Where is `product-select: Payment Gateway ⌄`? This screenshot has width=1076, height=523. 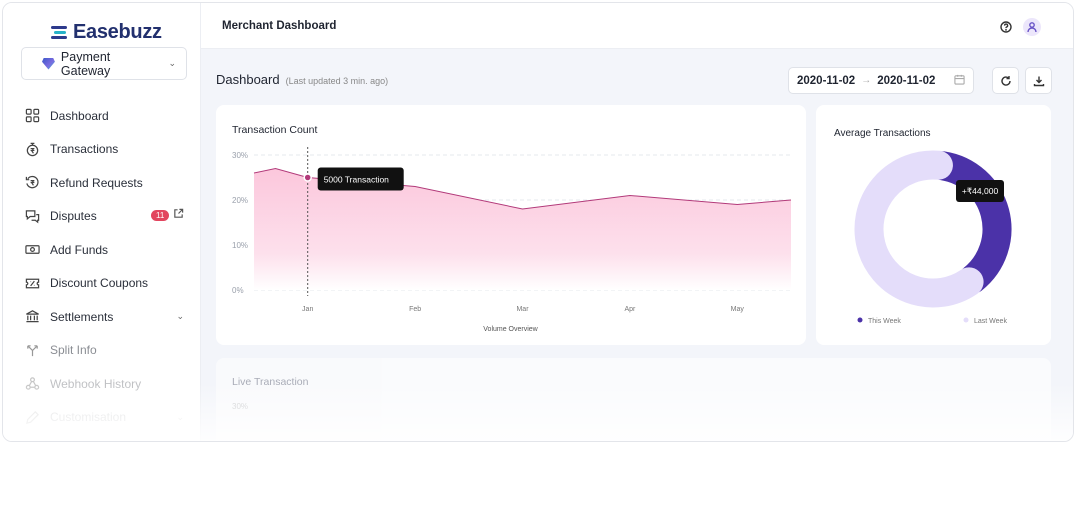 product-select: Payment Gateway ⌄ is located at coordinates (104, 63).